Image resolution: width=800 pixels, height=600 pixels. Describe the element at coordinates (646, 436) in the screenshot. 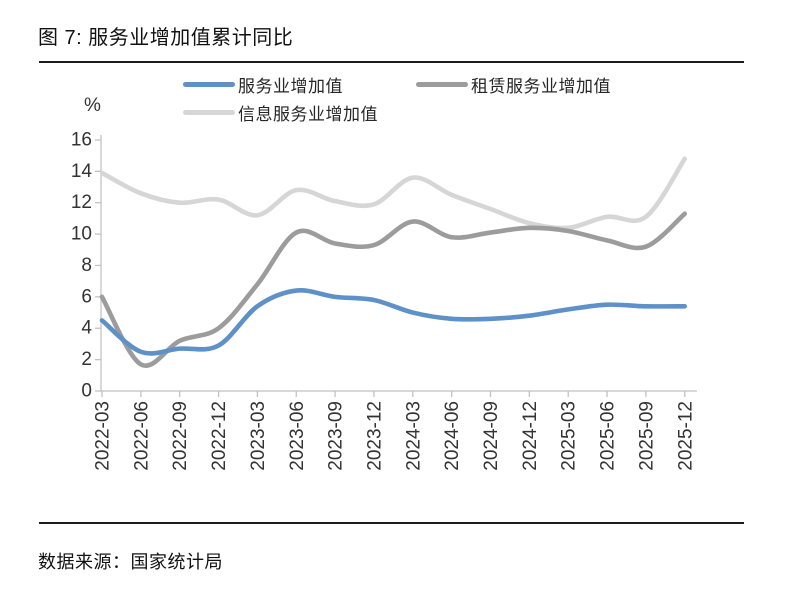

I see `x-tick-label: 2025-09` at that location.